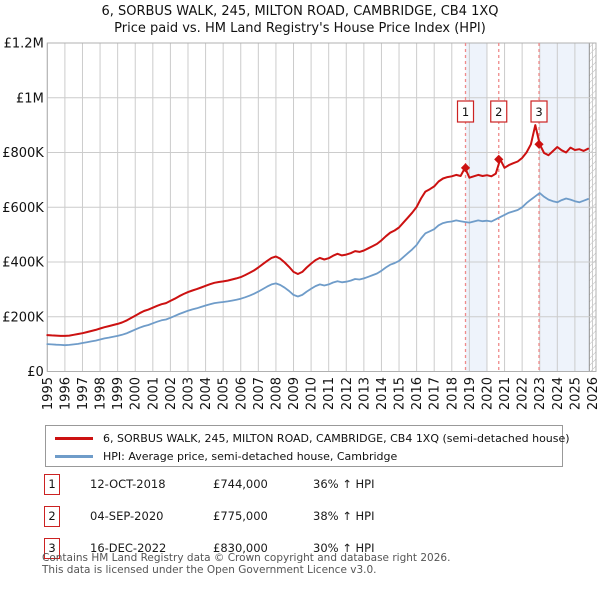 The height and width of the screenshot is (590, 600). What do you see at coordinates (502, 136) in the screenshot?
I see `sale-marker-layer: 1 2 3` at bounding box center [502, 136].